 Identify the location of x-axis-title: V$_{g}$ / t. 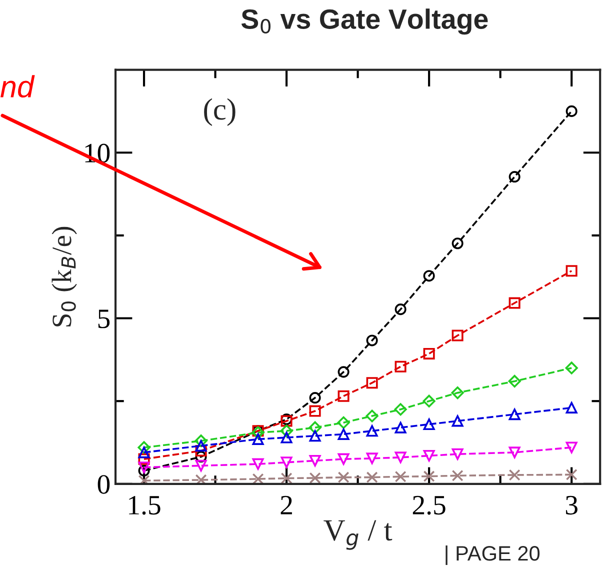
(358, 535).